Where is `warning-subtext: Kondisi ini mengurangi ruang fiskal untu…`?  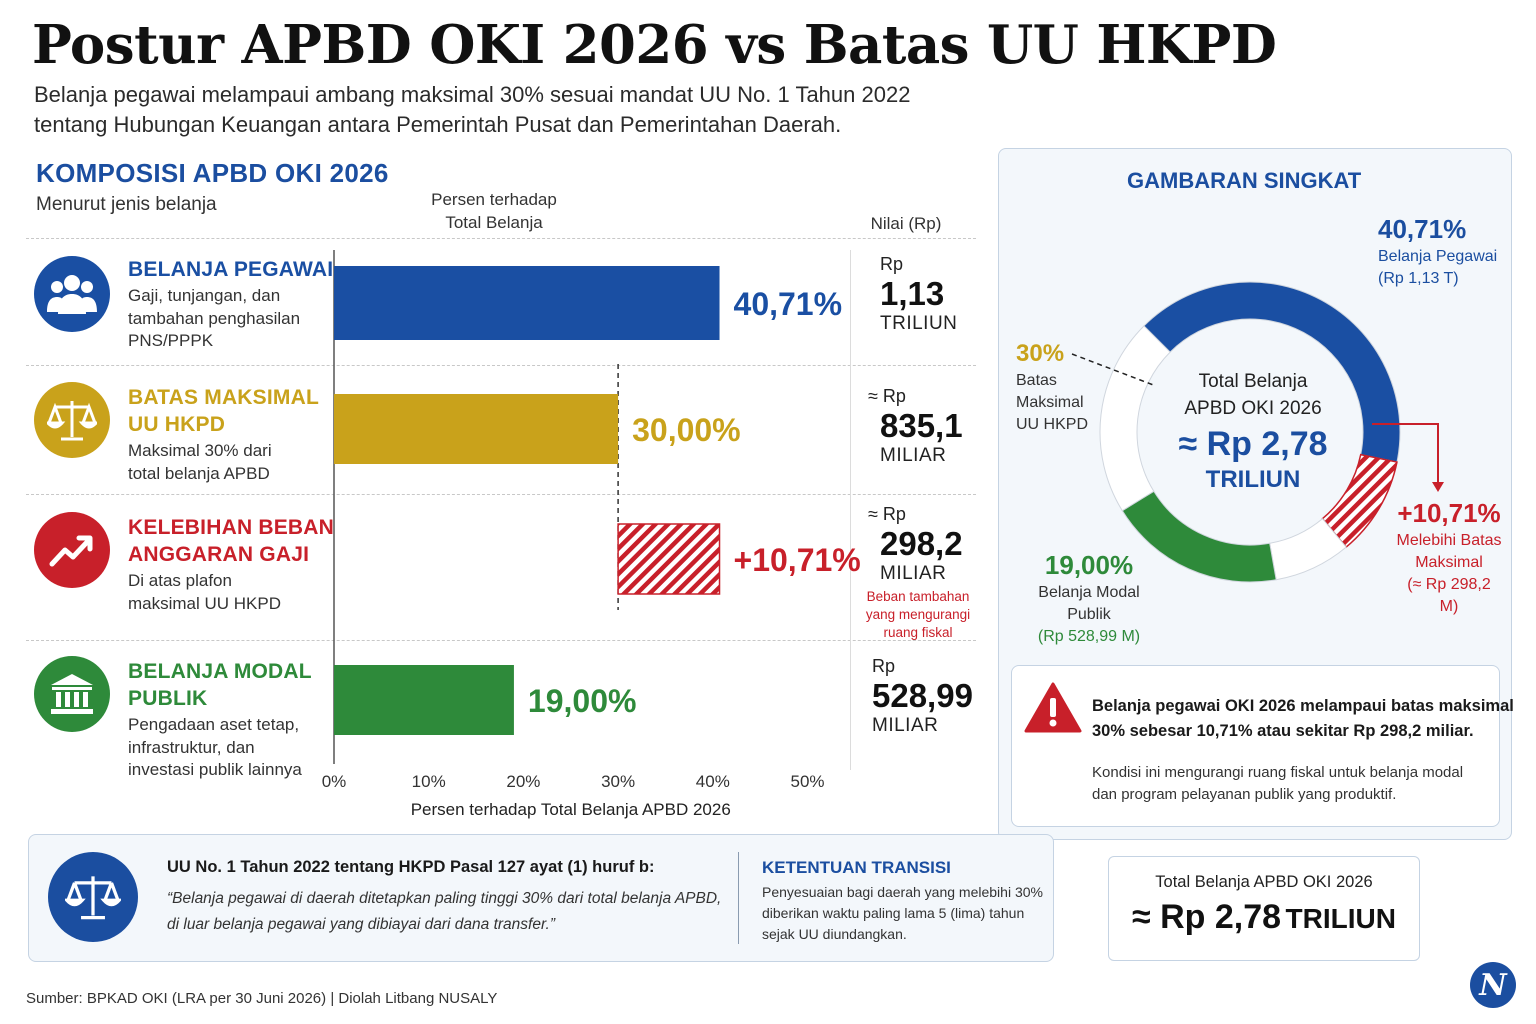
warning-subtext: Kondisi ini mengurangi ruang fiskal untu… is located at coordinates (1278, 783).